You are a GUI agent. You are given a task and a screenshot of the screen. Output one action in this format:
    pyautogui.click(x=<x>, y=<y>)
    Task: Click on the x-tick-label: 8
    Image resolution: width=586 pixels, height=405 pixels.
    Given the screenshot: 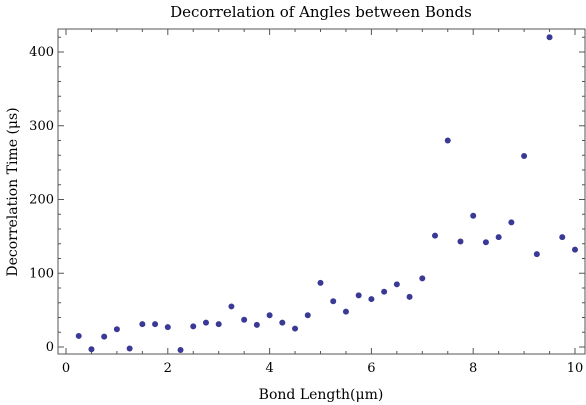 What is the action you would take?
    pyautogui.click(x=473, y=368)
    